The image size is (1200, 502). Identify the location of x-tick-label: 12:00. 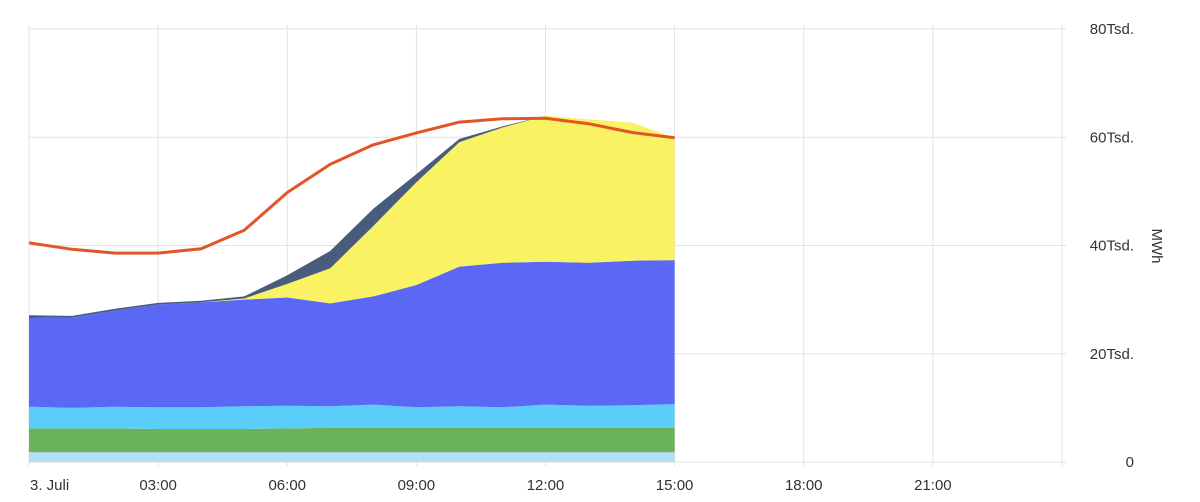
(546, 485).